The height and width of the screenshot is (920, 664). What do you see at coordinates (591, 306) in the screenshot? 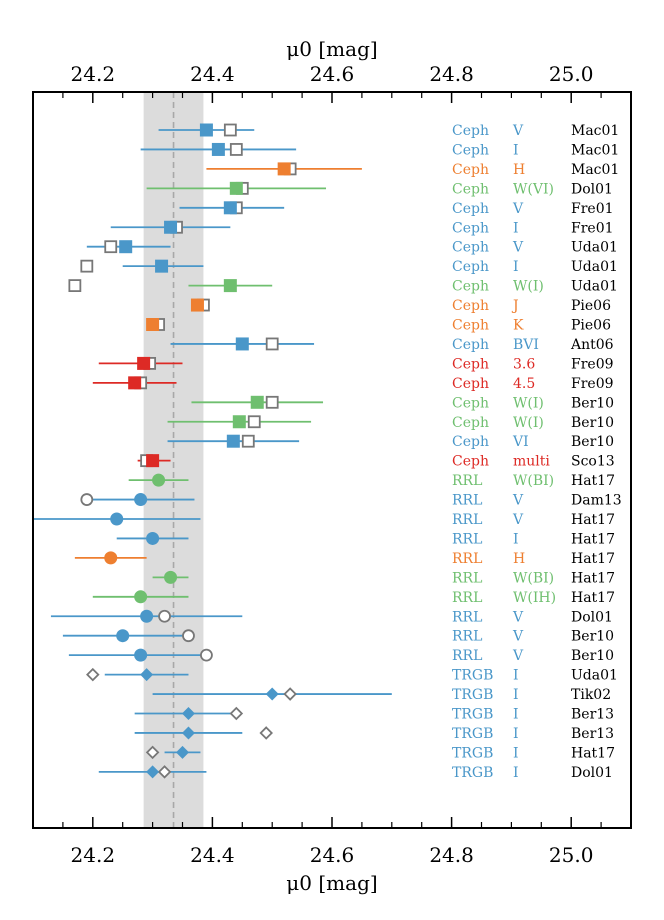
I see `row-label-reference: Pie06` at bounding box center [591, 306].